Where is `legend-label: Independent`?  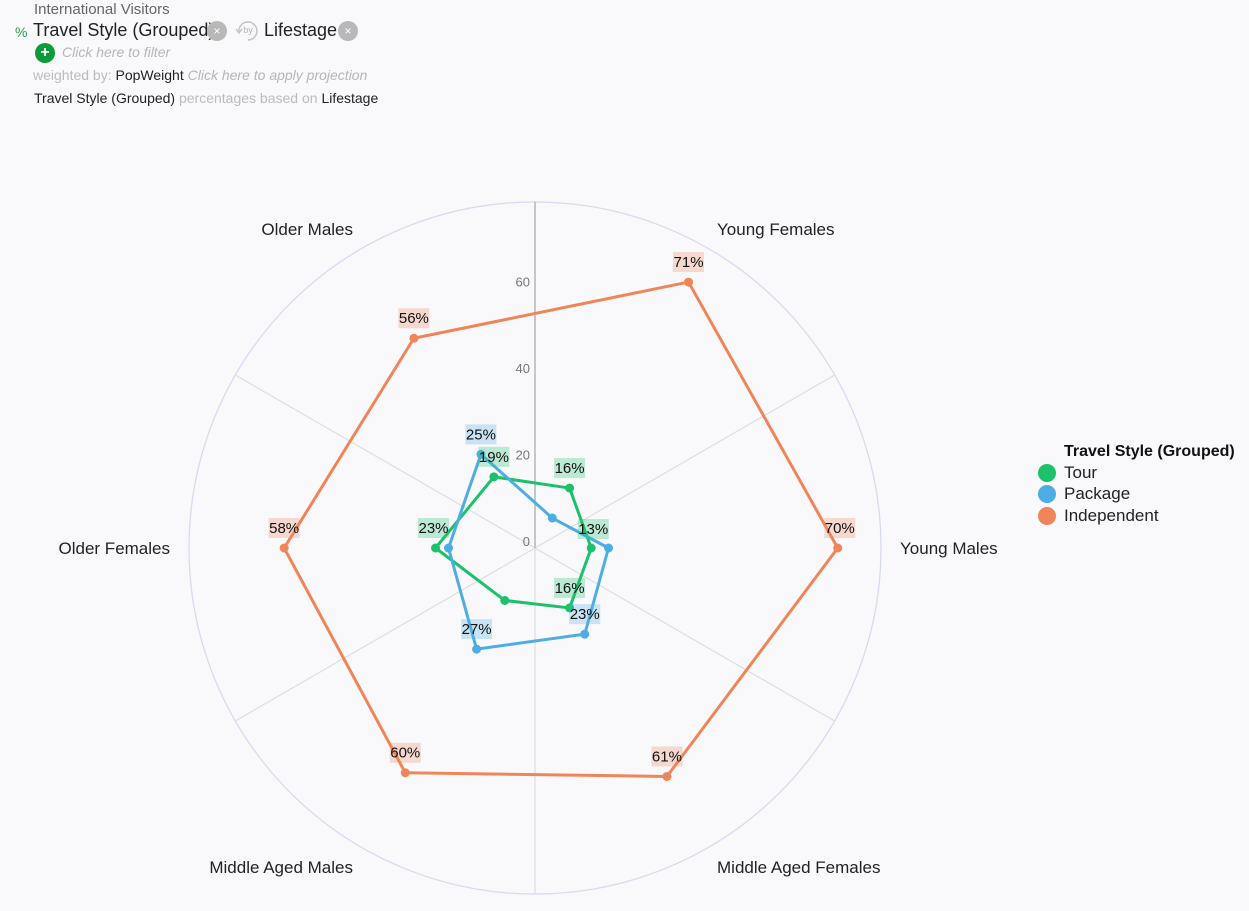 legend-label: Independent is located at coordinates (1111, 515).